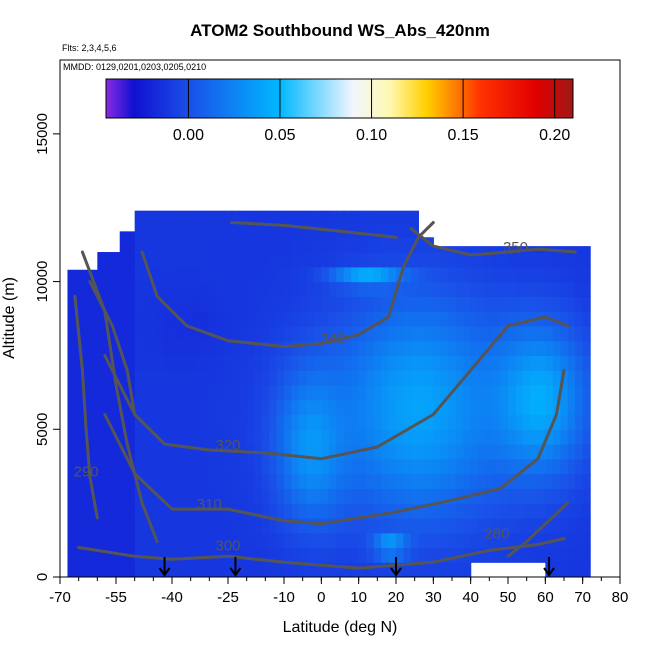 Image resolution: width=650 pixels, height=650 pixels. What do you see at coordinates (42, 429) in the screenshot?
I see `y-tick-label: 5000` at bounding box center [42, 429].